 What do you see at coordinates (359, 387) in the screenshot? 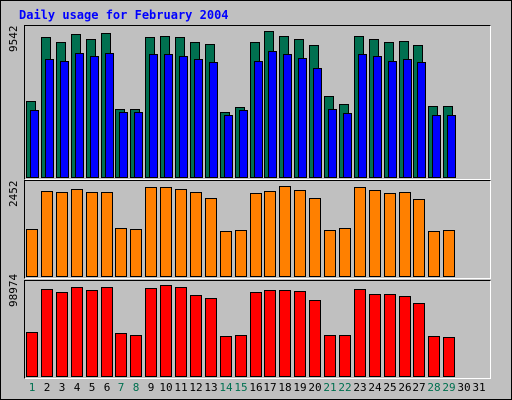
I see `day-label-23: 23` at bounding box center [359, 387].